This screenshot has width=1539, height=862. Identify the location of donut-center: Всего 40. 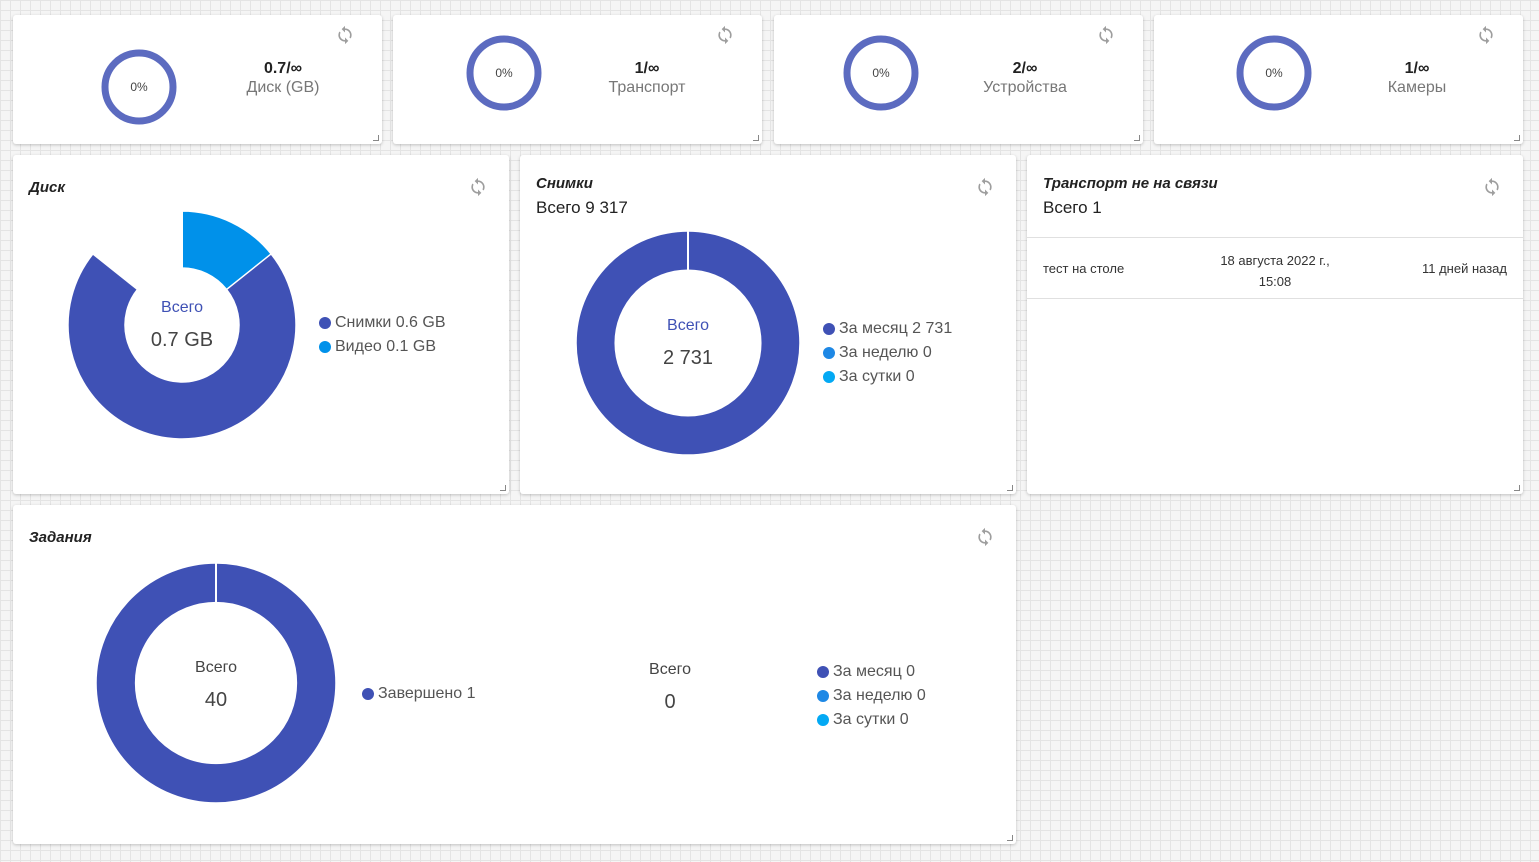
(216, 685).